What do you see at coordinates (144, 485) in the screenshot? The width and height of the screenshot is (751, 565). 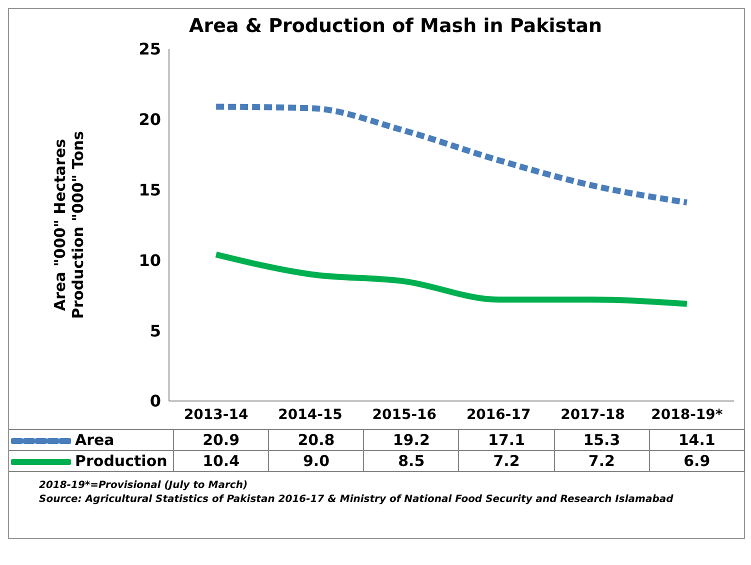 I see `text: 2018-19*=Provisional (July to March)` at bounding box center [144, 485].